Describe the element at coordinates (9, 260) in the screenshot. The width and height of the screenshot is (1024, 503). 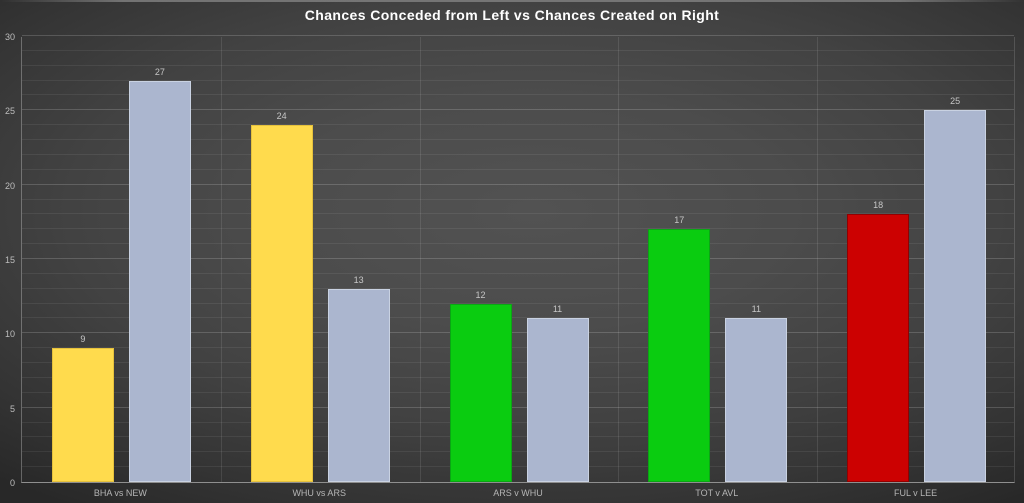
I see `y-axis-tick-label: 15` at that location.